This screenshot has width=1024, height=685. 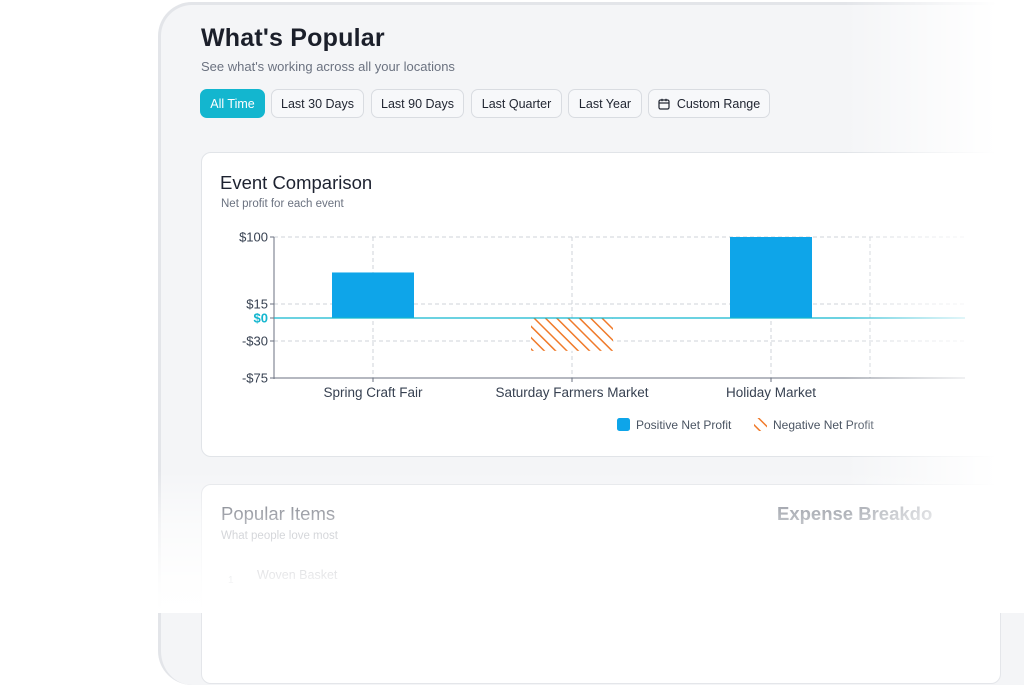 I want to click on x-tick-label: Saturday Farmers Market, so click(x=571, y=392).